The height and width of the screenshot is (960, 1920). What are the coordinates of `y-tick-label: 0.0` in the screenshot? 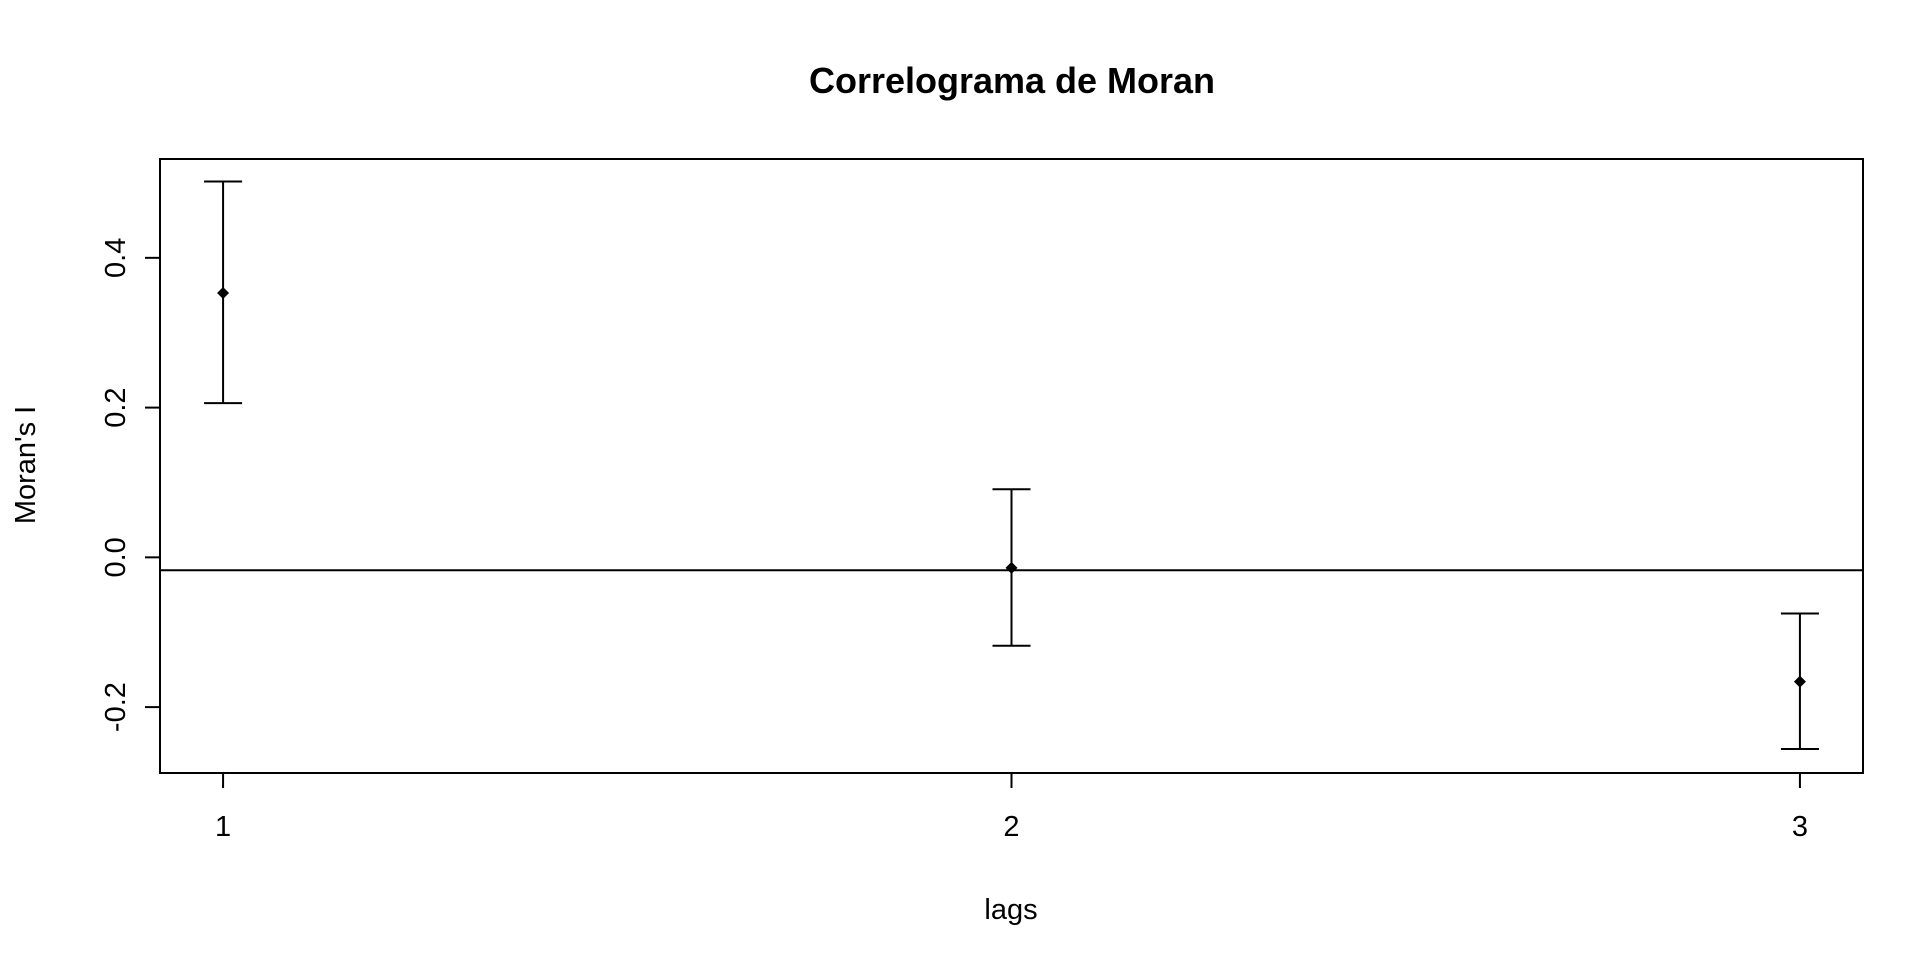 It's located at (116, 557).